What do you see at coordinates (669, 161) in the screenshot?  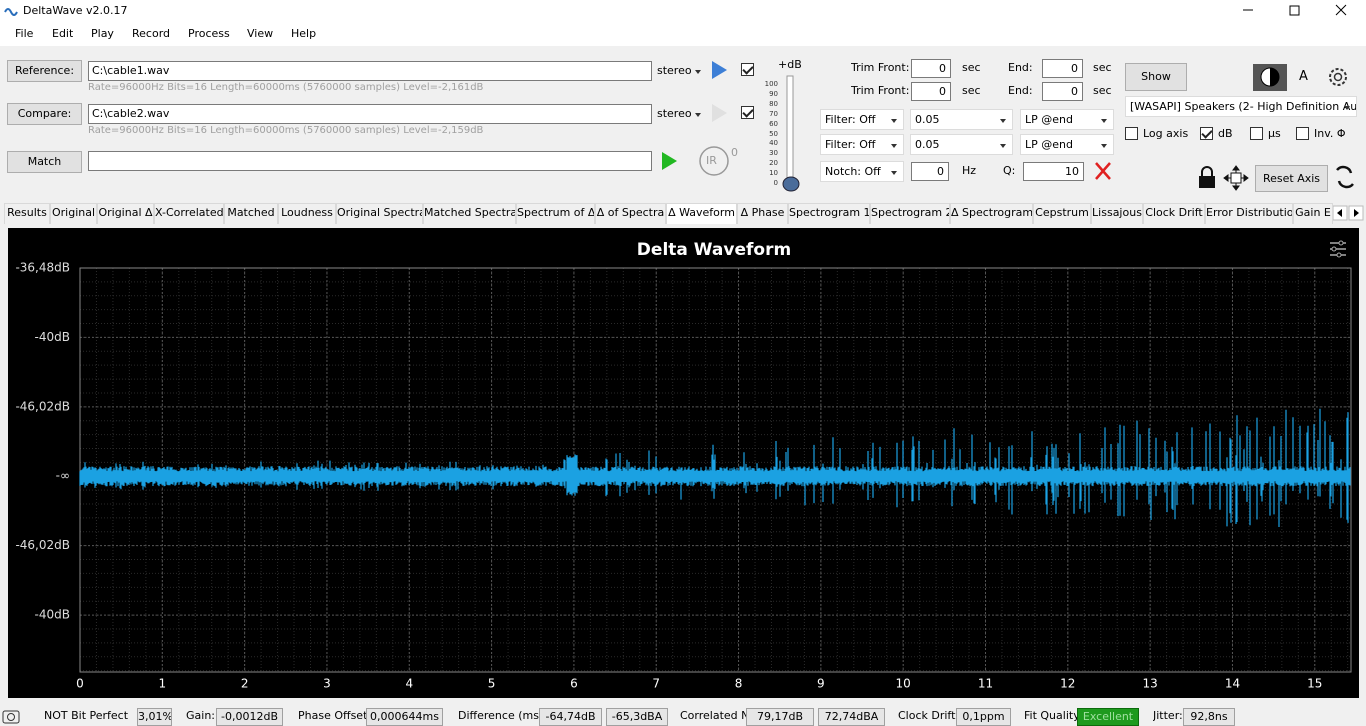 I see `play-match` at bounding box center [669, 161].